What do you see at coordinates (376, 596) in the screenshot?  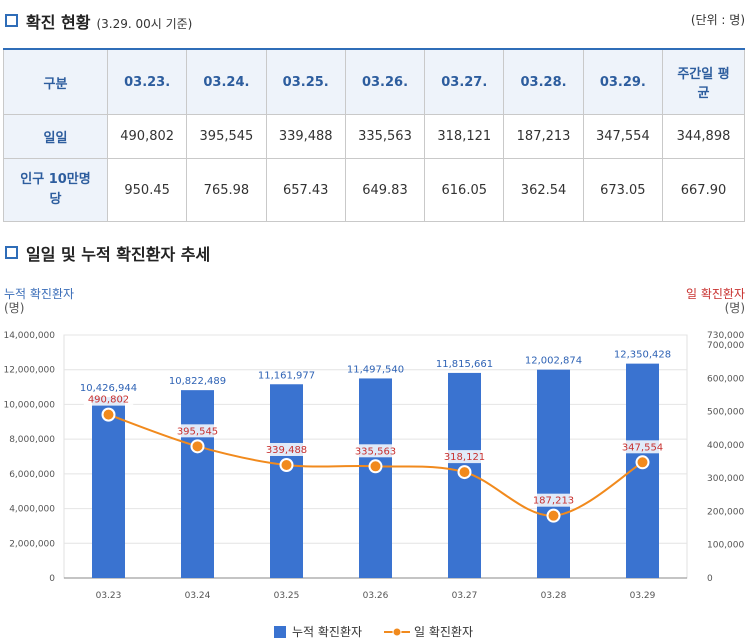 I see `x-axis-tick-label: 03.26` at bounding box center [376, 596].